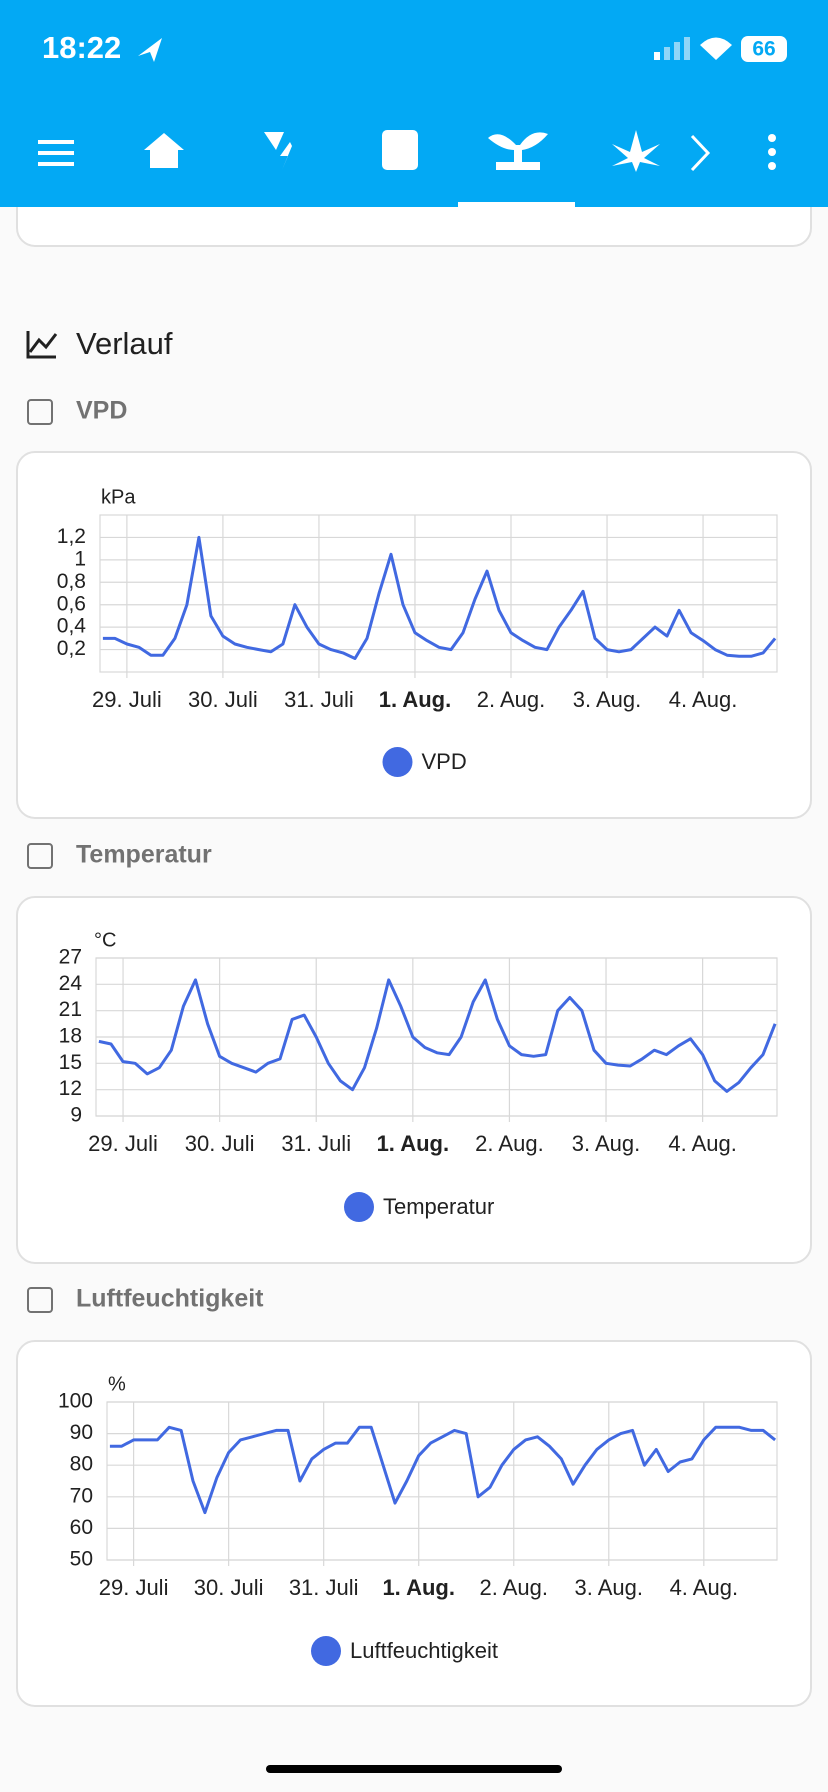 The image size is (828, 1792). I want to click on y-axis-unit: °C, so click(105, 940).